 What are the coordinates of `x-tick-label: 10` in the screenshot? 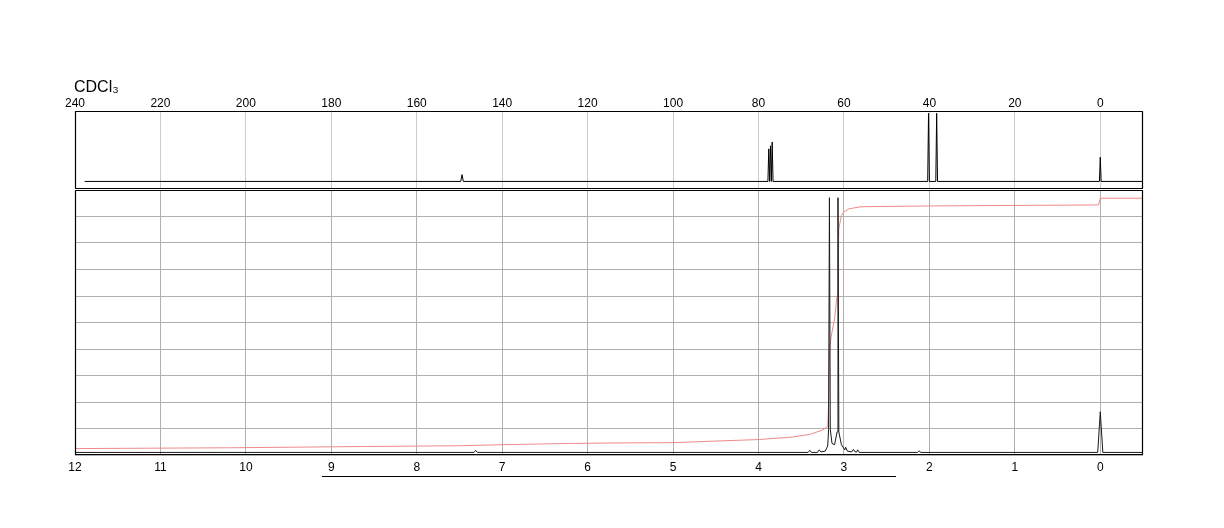 It's located at (246, 466).